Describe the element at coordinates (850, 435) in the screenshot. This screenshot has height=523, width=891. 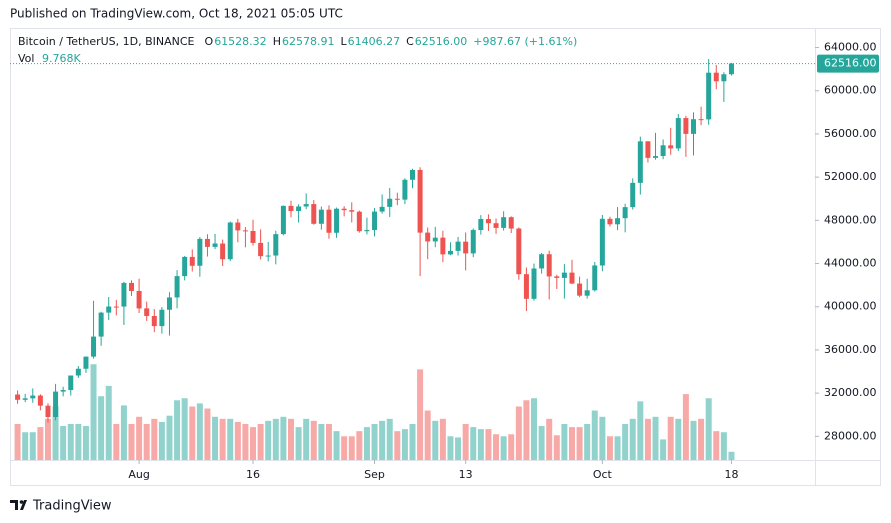
I see `y-tick-label: 28000.00` at that location.